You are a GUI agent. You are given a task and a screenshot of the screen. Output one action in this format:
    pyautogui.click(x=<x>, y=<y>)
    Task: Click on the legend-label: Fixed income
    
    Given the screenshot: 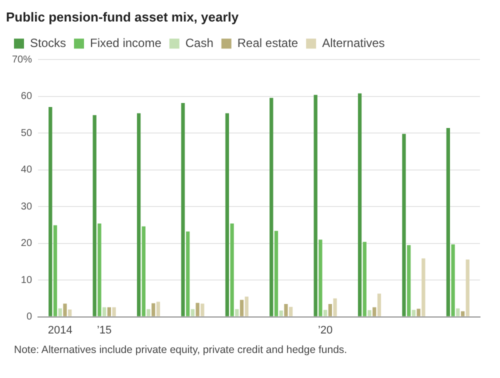 What is the action you would take?
    pyautogui.click(x=126, y=43)
    